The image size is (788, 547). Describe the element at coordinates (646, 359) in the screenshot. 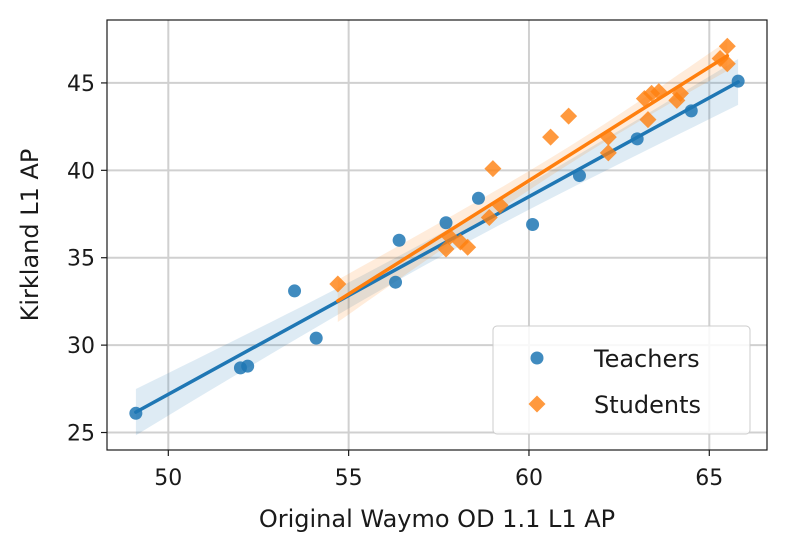

I see `legend-label-teachers: Teachers` at that location.